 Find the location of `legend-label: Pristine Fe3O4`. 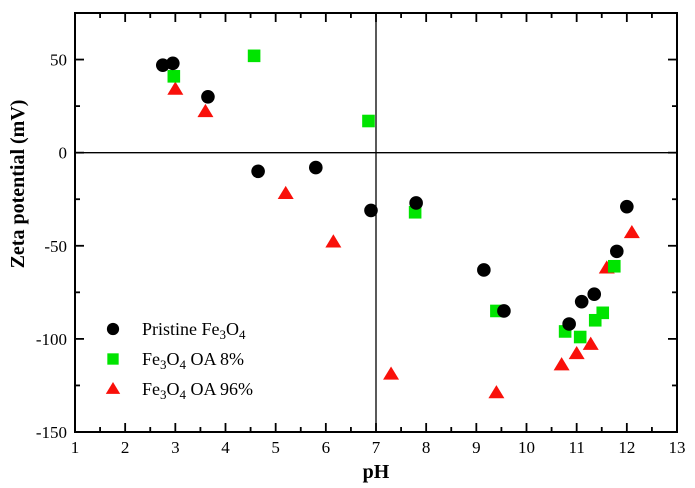

legend-label: Pristine Fe3O4 is located at coordinates (194, 330).